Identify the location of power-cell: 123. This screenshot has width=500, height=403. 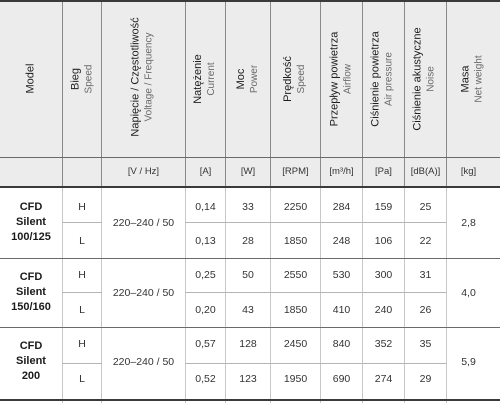
(248, 379).